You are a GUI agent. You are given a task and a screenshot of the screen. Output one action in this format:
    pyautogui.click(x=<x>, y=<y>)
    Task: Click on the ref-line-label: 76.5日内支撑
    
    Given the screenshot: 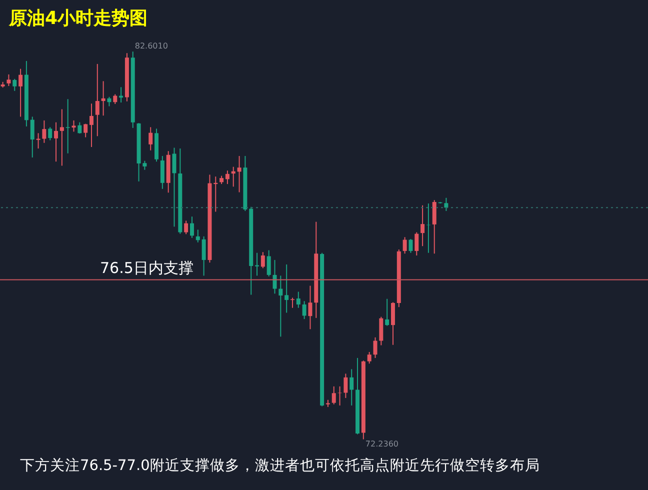 What is the action you would take?
    pyautogui.click(x=147, y=267)
    